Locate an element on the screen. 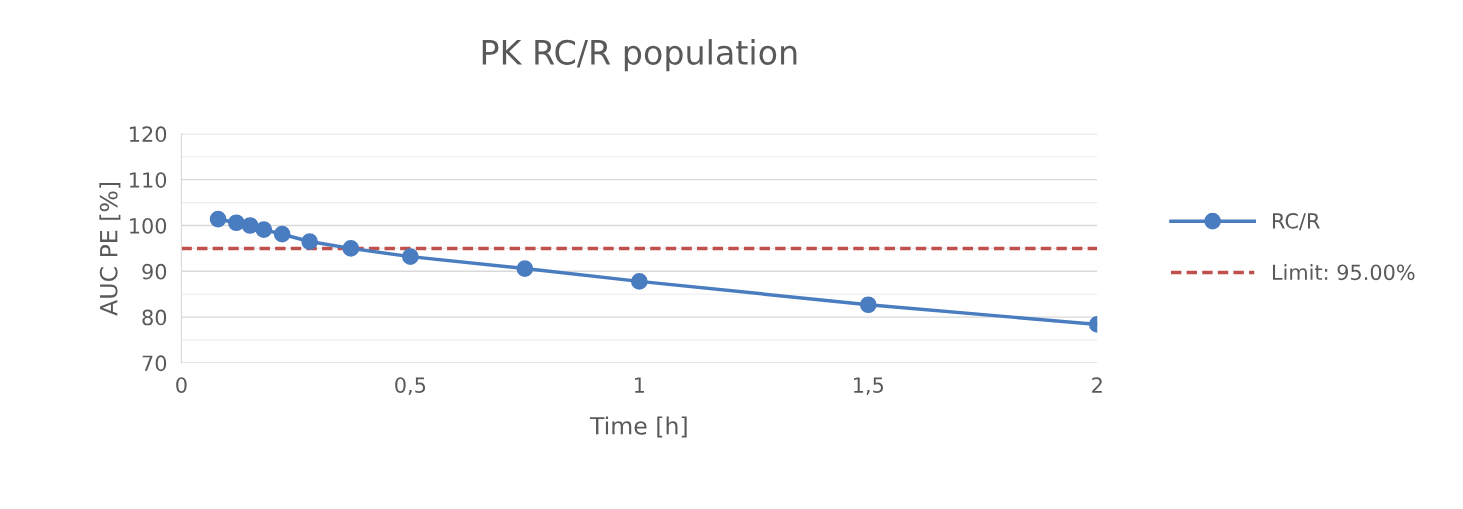 Image resolution: width=1463 pixels, height=509 pixels. y-tick-label: 120 is located at coordinates (148, 134).